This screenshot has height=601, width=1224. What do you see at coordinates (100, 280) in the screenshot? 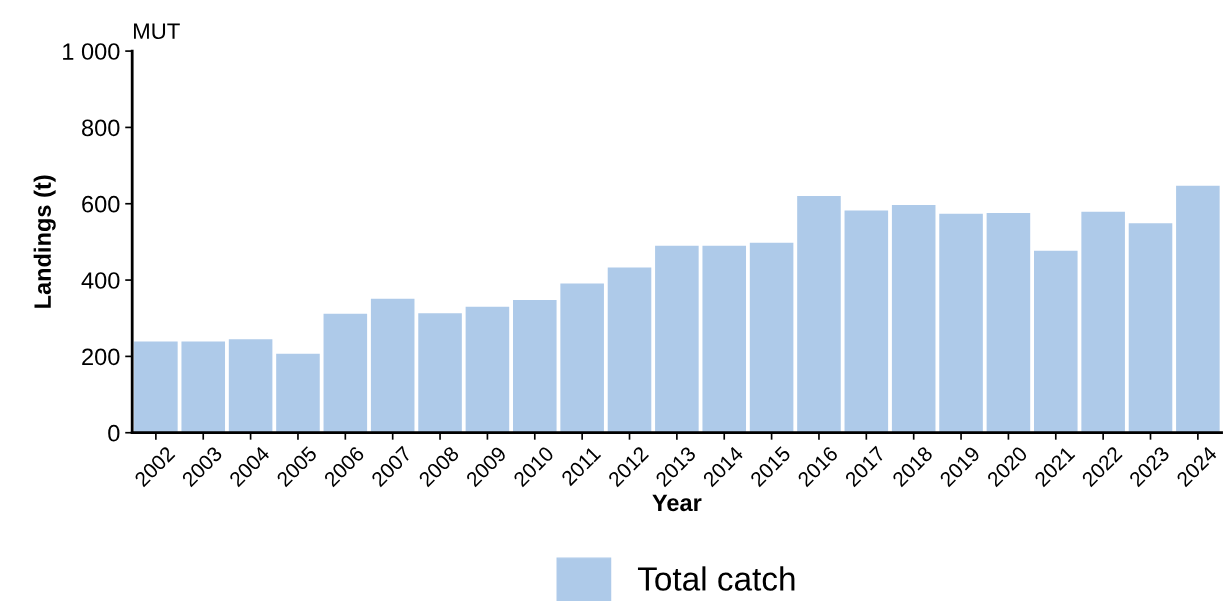
I see `y-tick-label: 400` at bounding box center [100, 280].